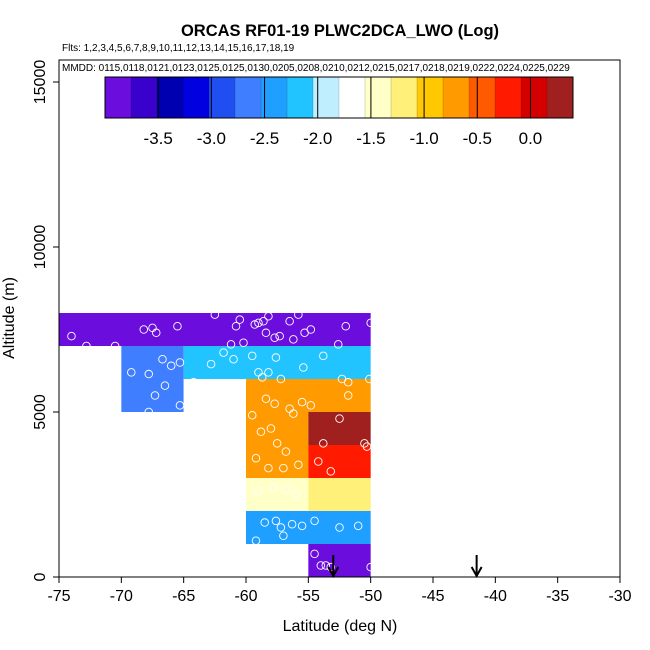 Image resolution: width=650 pixels, height=650 pixels. What do you see at coordinates (340, 31) in the screenshot?
I see `chart-title: ORCAS RF01-19 PLWC2DCA_LWO (Log)` at bounding box center [340, 31].